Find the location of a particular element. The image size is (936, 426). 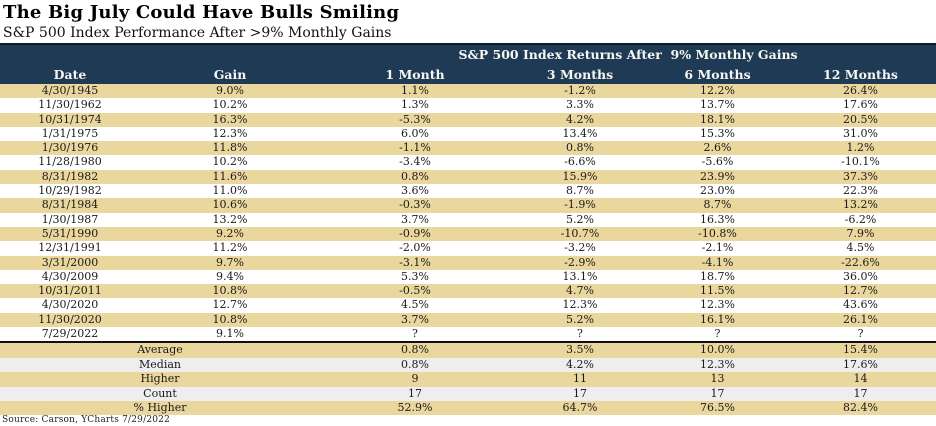

value-cell: -5.3% is located at coordinates (415, 119).